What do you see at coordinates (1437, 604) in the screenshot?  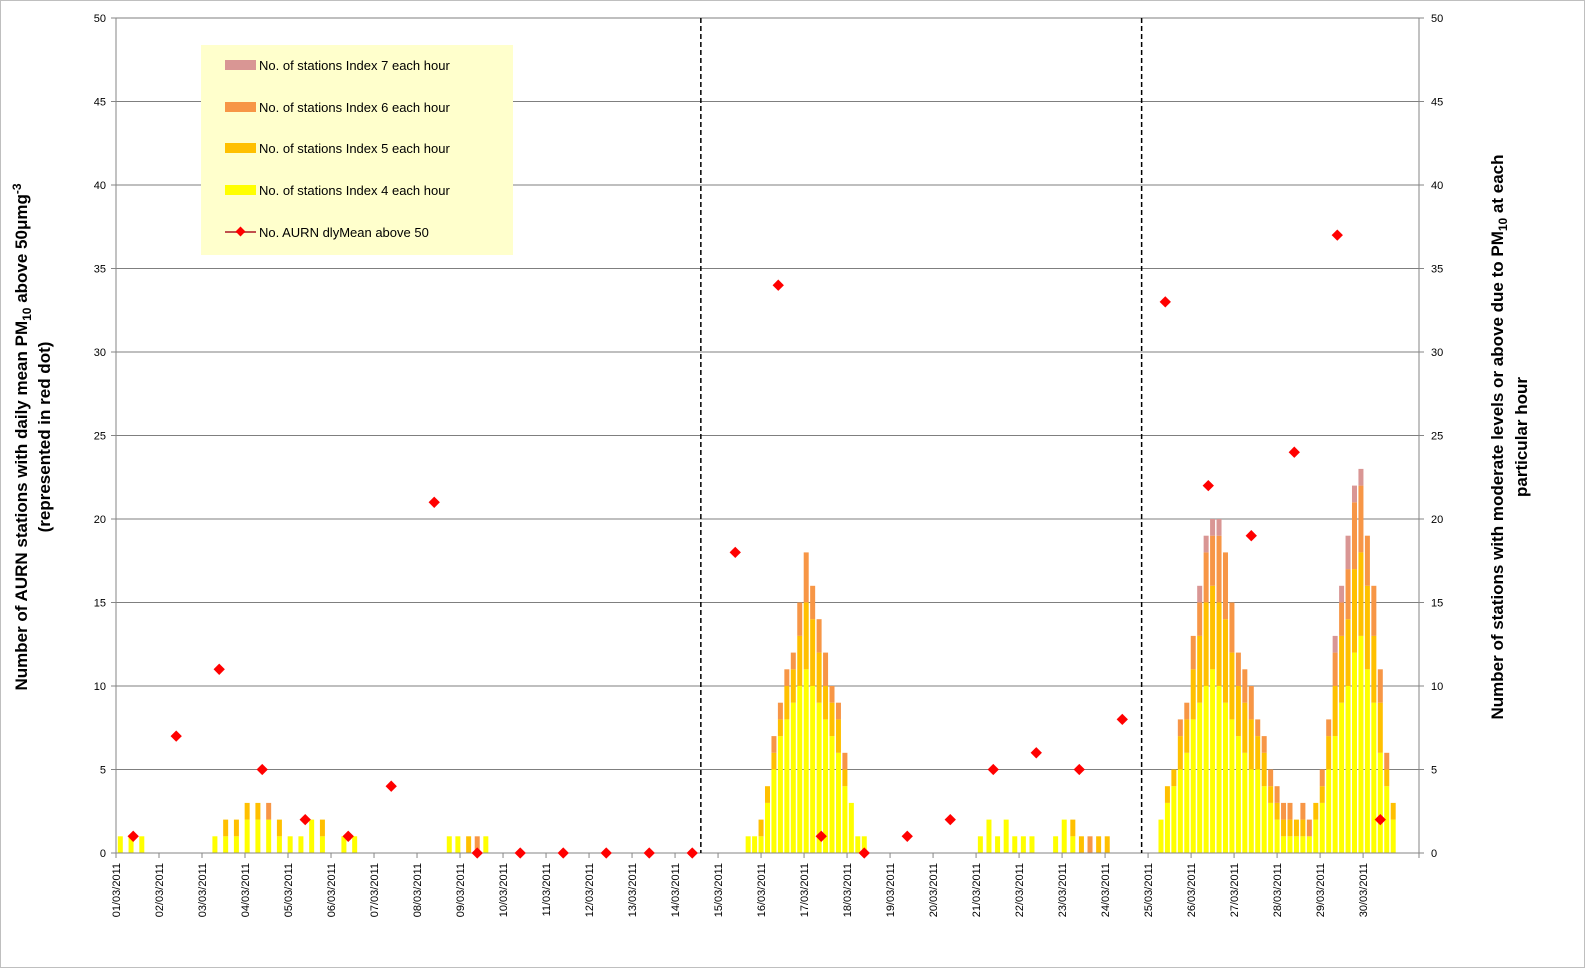 I see `right-tick-label: 15` at bounding box center [1437, 604].